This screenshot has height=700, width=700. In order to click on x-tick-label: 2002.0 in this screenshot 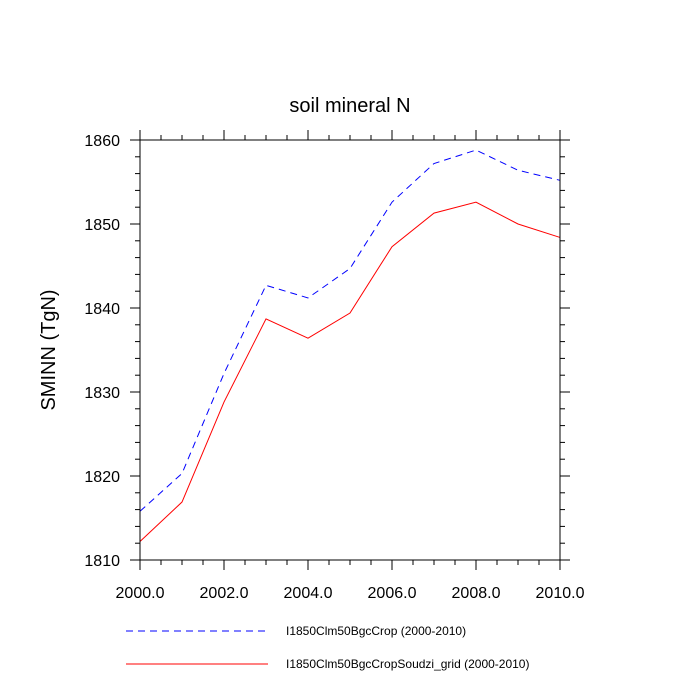, I will do `click(224, 593)`.